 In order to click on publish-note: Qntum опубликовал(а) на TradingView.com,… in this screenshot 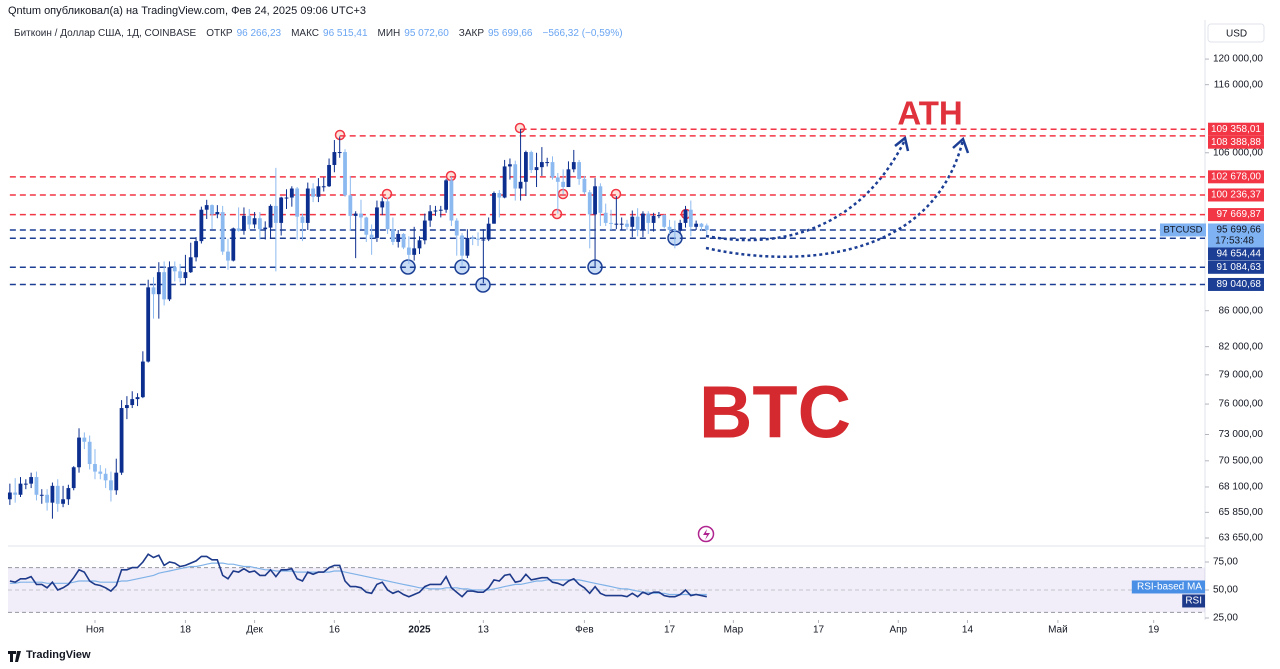, I will do `click(187, 11)`.